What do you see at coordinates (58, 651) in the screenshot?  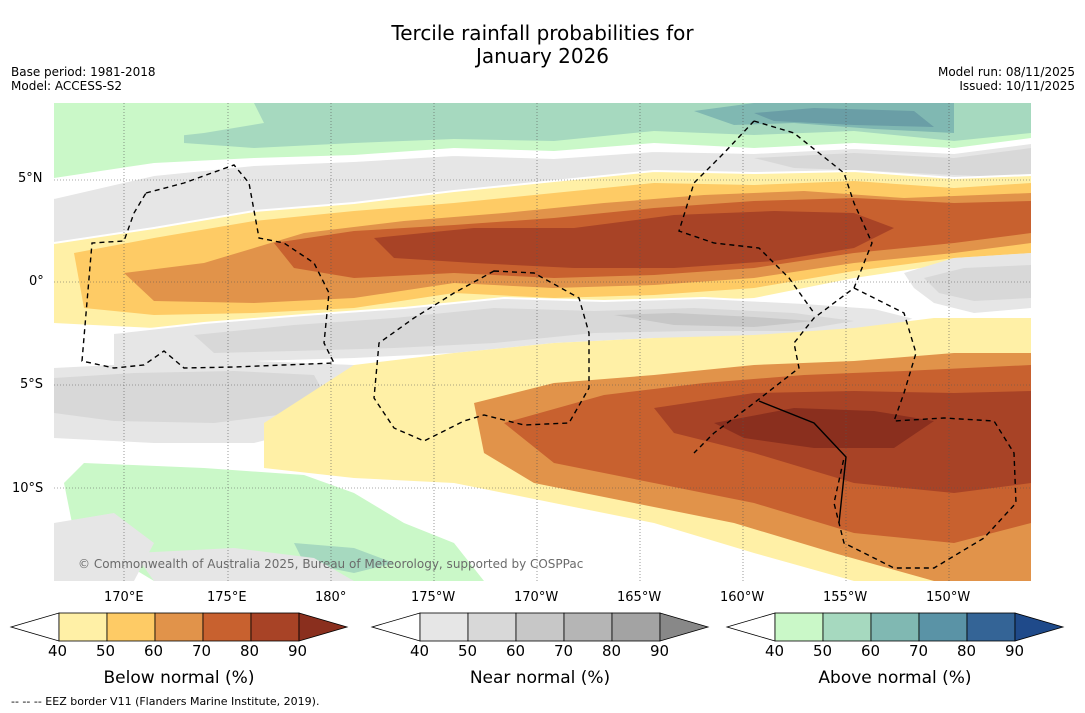 I see `cb-below-tick-40: 40` at bounding box center [58, 651].